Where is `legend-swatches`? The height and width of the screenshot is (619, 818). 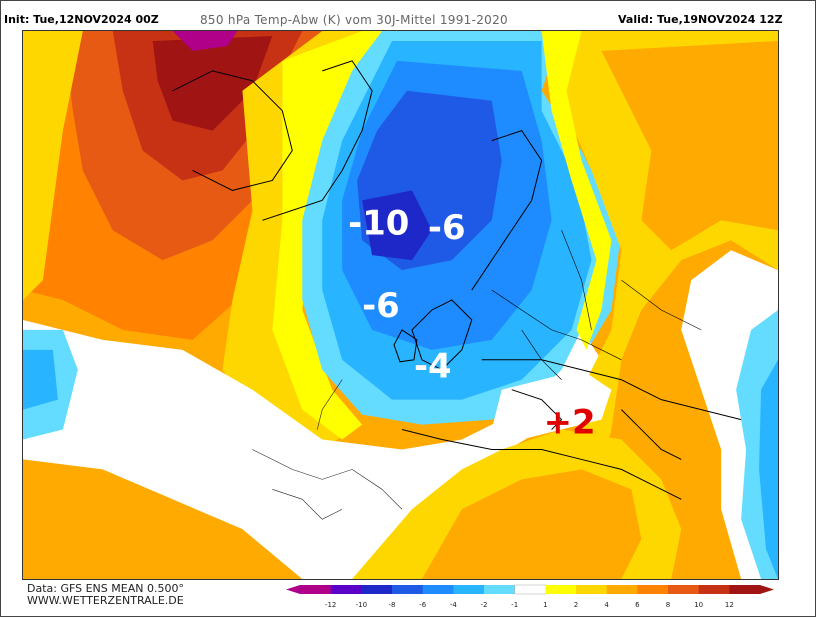 legend-swatches is located at coordinates (530, 589).